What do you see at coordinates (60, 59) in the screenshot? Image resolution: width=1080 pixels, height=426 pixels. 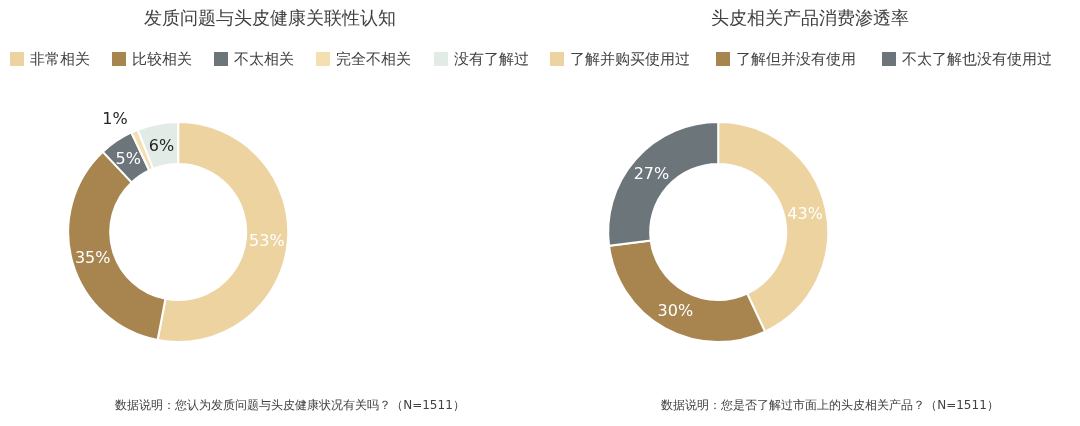 I see `legend-label: 非常相关` at bounding box center [60, 59].